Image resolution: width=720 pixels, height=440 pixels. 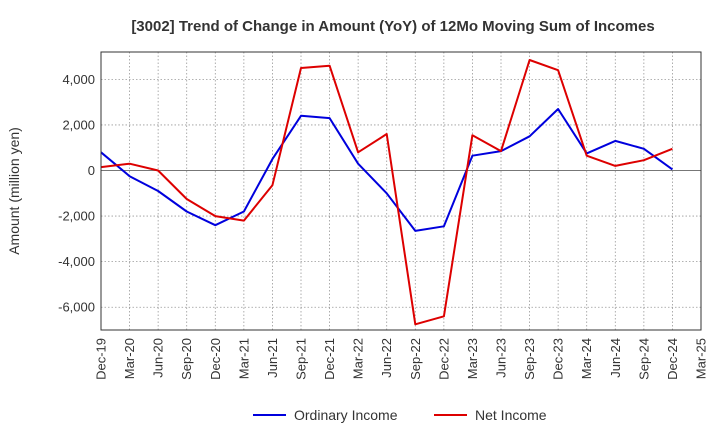 I want to click on x-tick-label: Jun-24, so click(x=615, y=358).